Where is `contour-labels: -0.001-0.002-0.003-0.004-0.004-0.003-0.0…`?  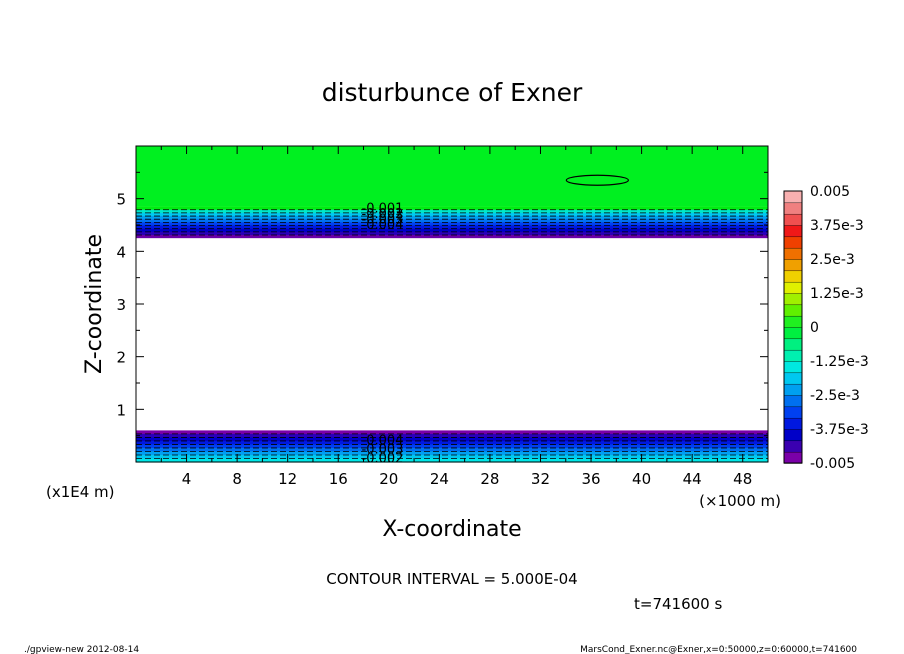
contour-labels: -0.001-0.002-0.003-0.004-0.004-0.003-0.0… is located at coordinates (383, 334).